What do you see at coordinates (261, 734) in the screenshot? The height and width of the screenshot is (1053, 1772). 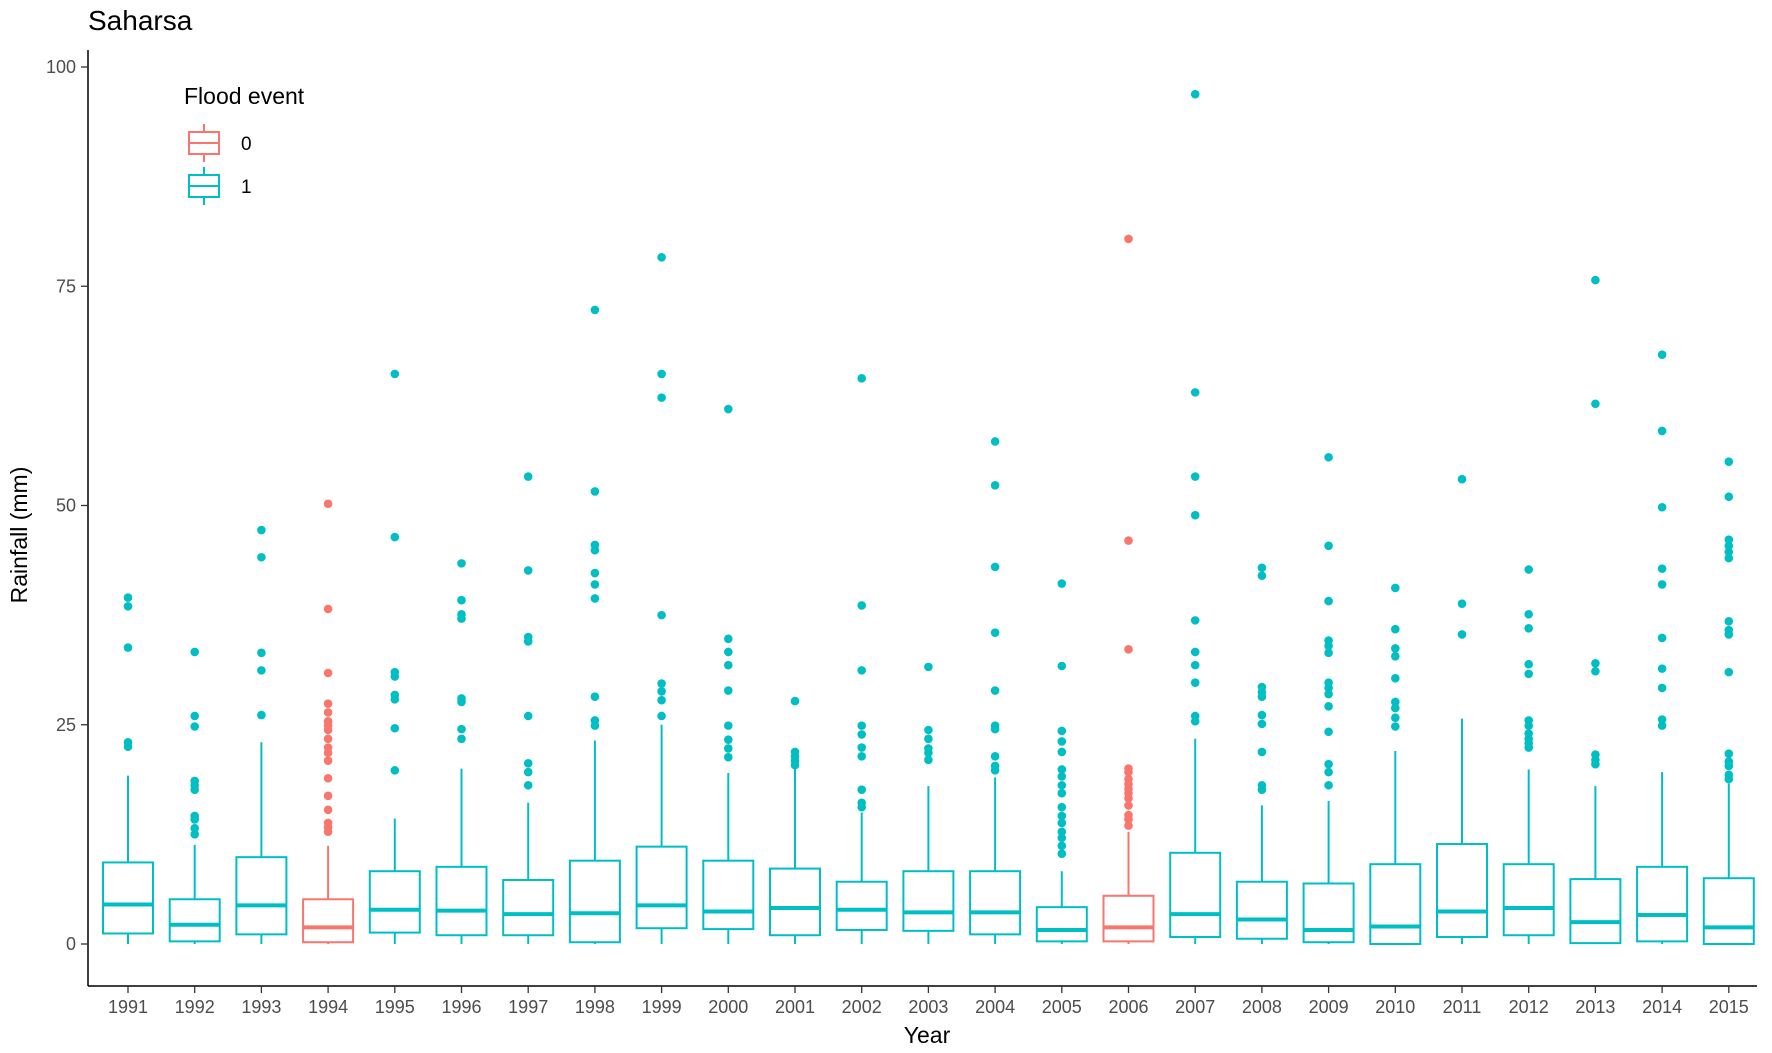 I see `box-1993` at bounding box center [261, 734].